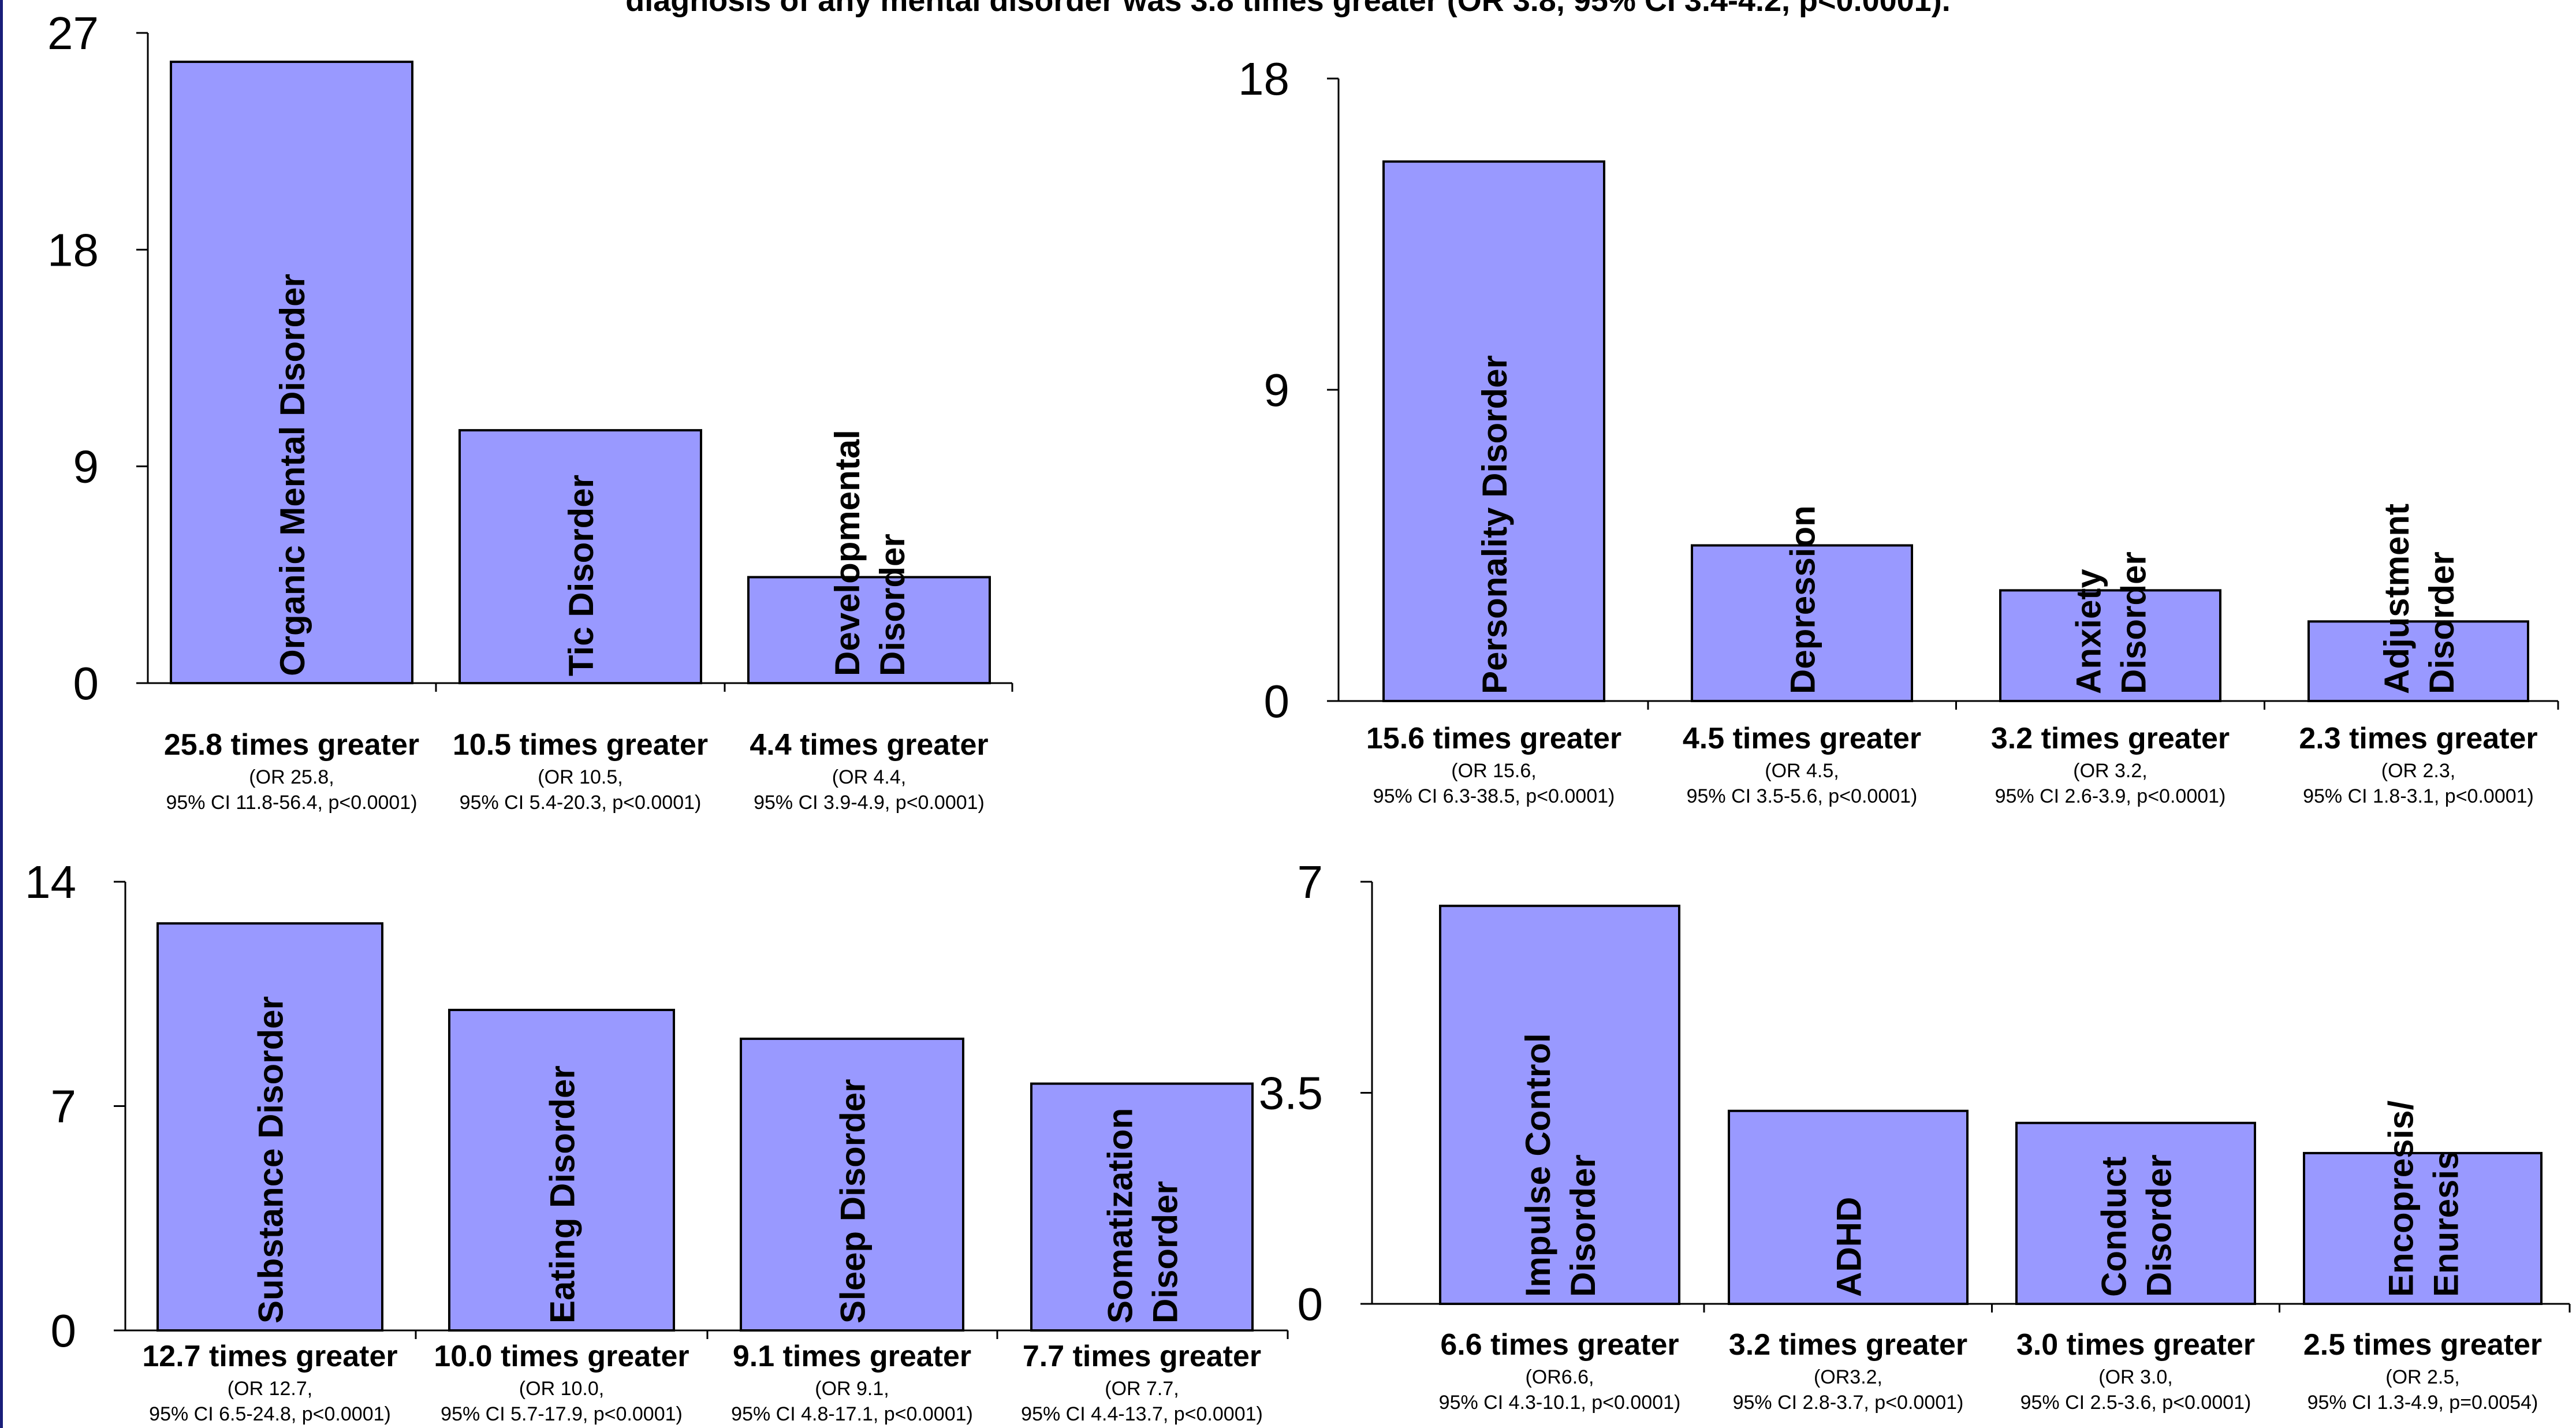  What do you see at coordinates (1120, 1215) in the screenshot?
I see `bar-label: Somatization` at bounding box center [1120, 1215].